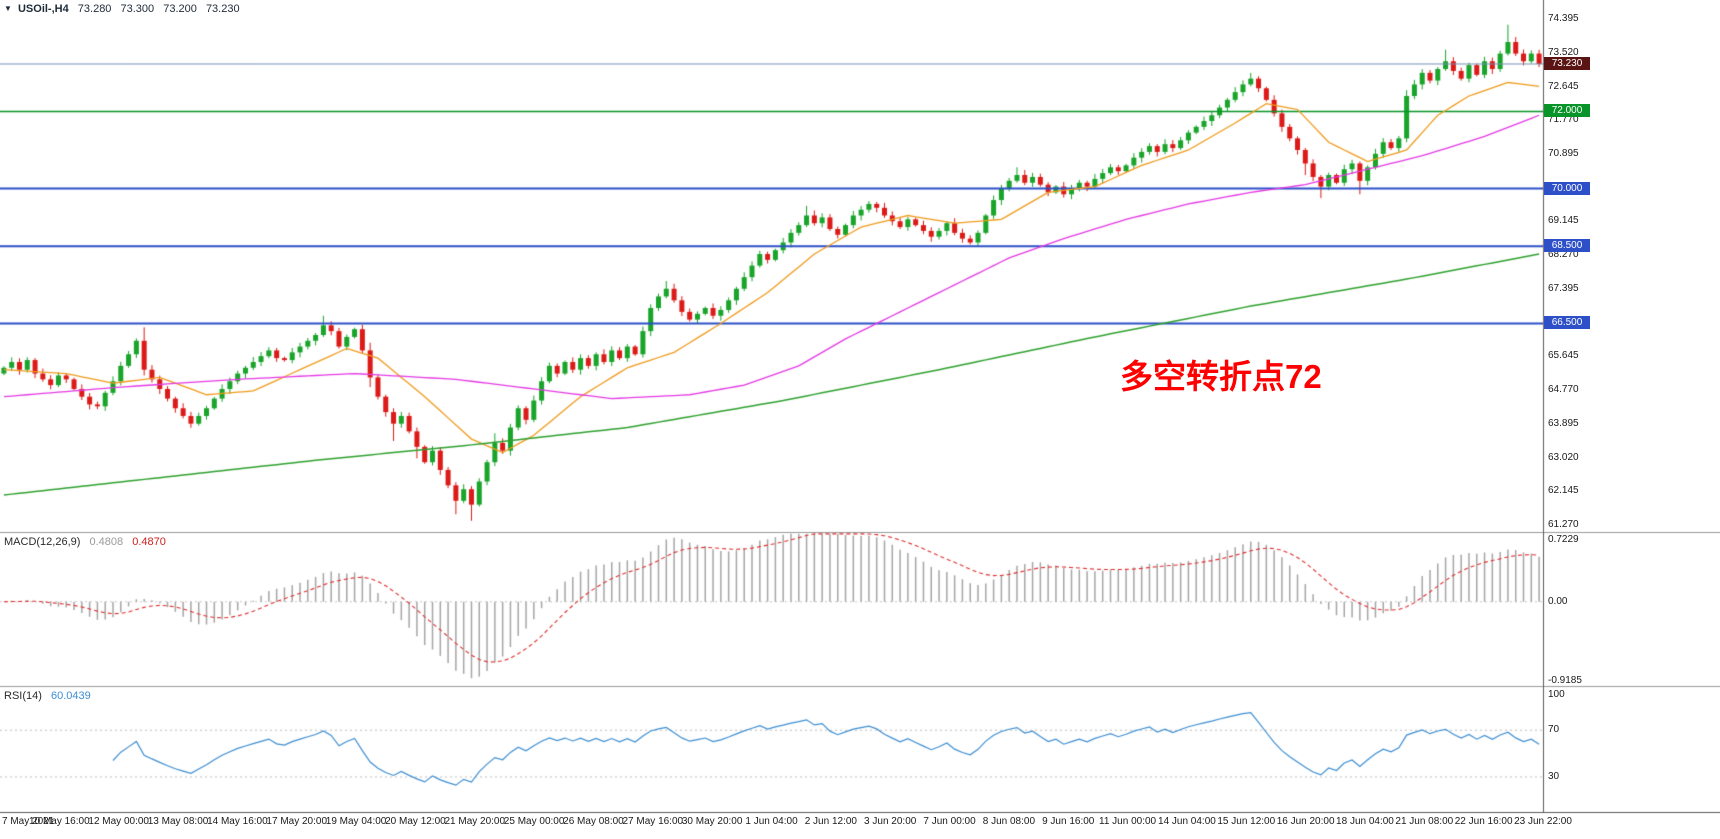 The width and height of the screenshot is (1720, 839). Describe the element at coordinates (771, 821) in the screenshot. I see `time-axis-label: 1 Jun 04:00` at that location.